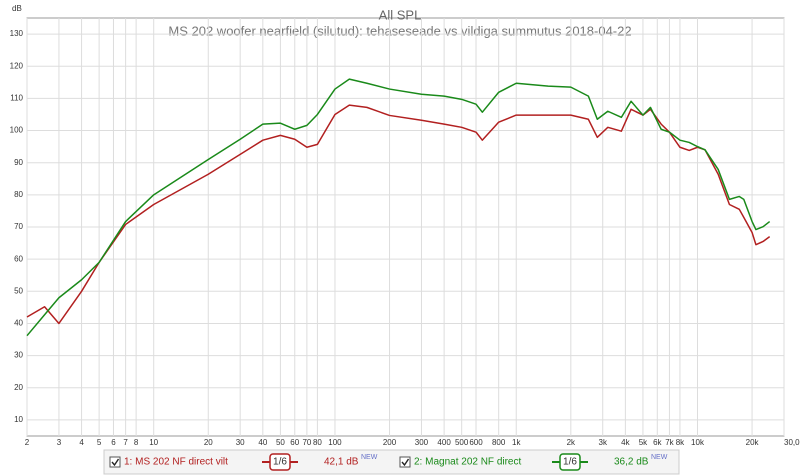 Image resolution: width=800 pixels, height=476 pixels. What do you see at coordinates (792, 442) in the screenshot?
I see `x-tick-label: 30,0k Hz` at bounding box center [792, 442].